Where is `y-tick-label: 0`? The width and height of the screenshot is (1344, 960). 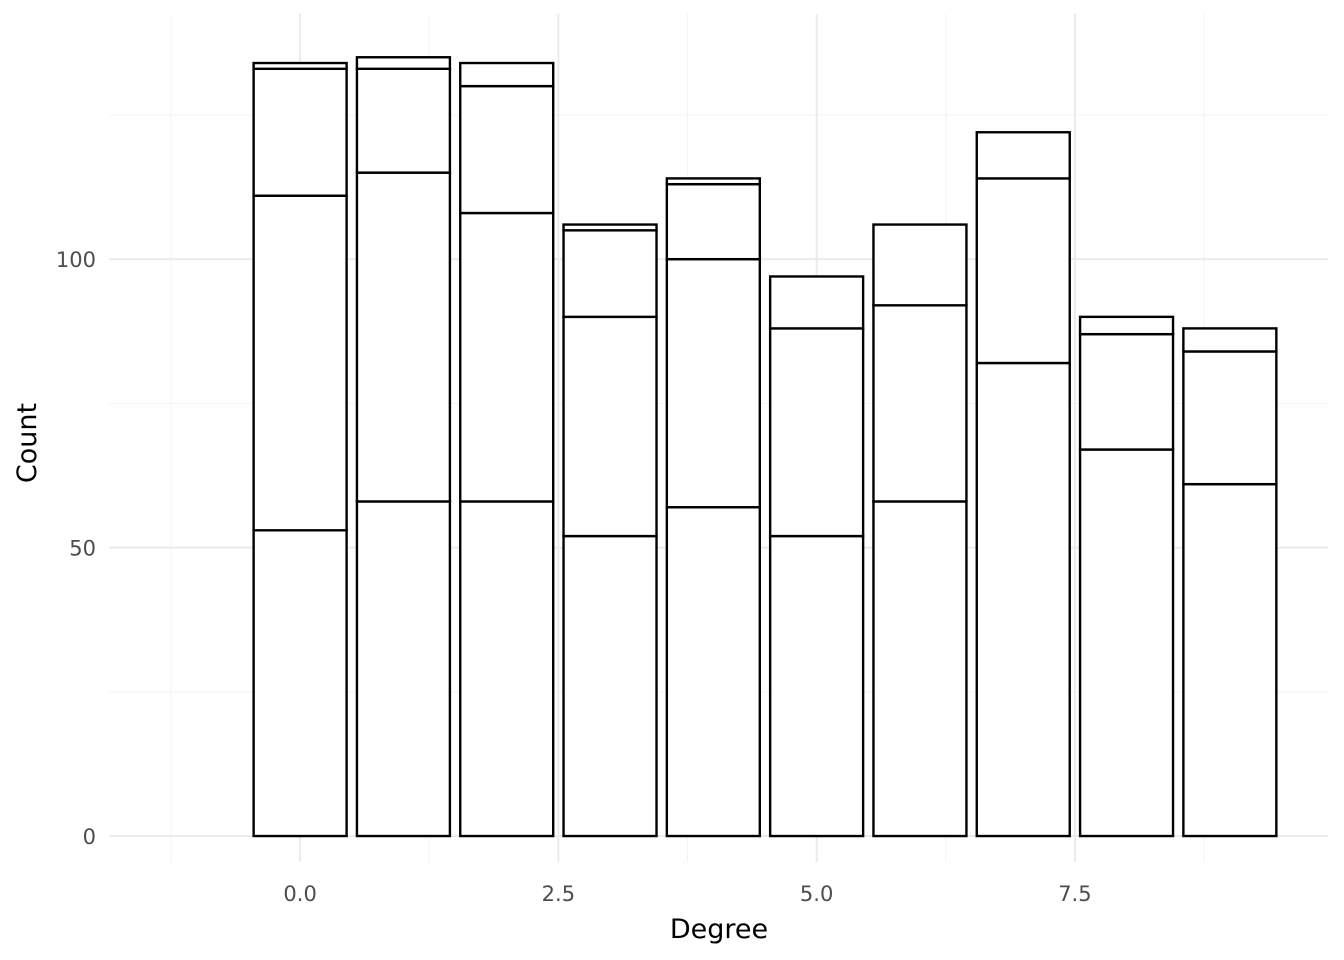 y-tick-label: 0 is located at coordinates (89, 837).